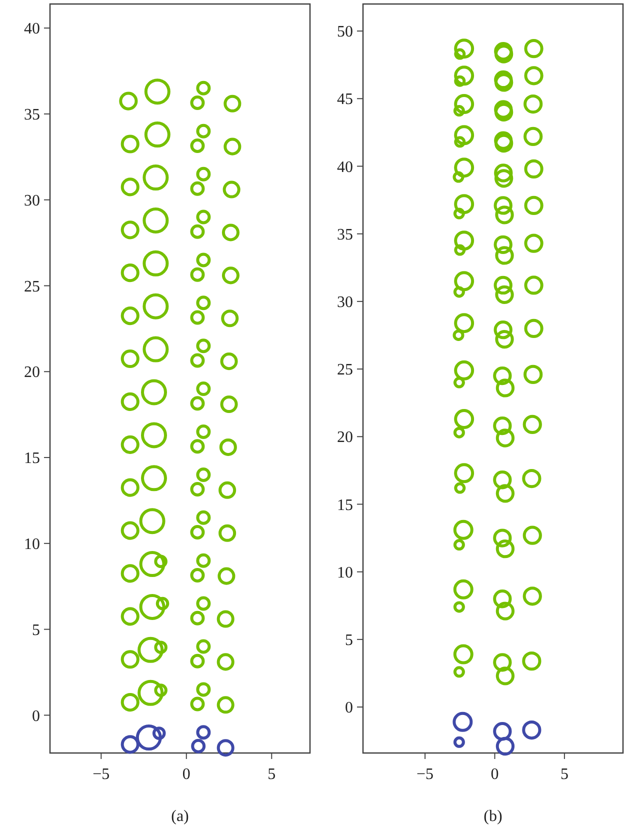  Describe the element at coordinates (493, 816) in the screenshot. I see `text: (b)` at that location.